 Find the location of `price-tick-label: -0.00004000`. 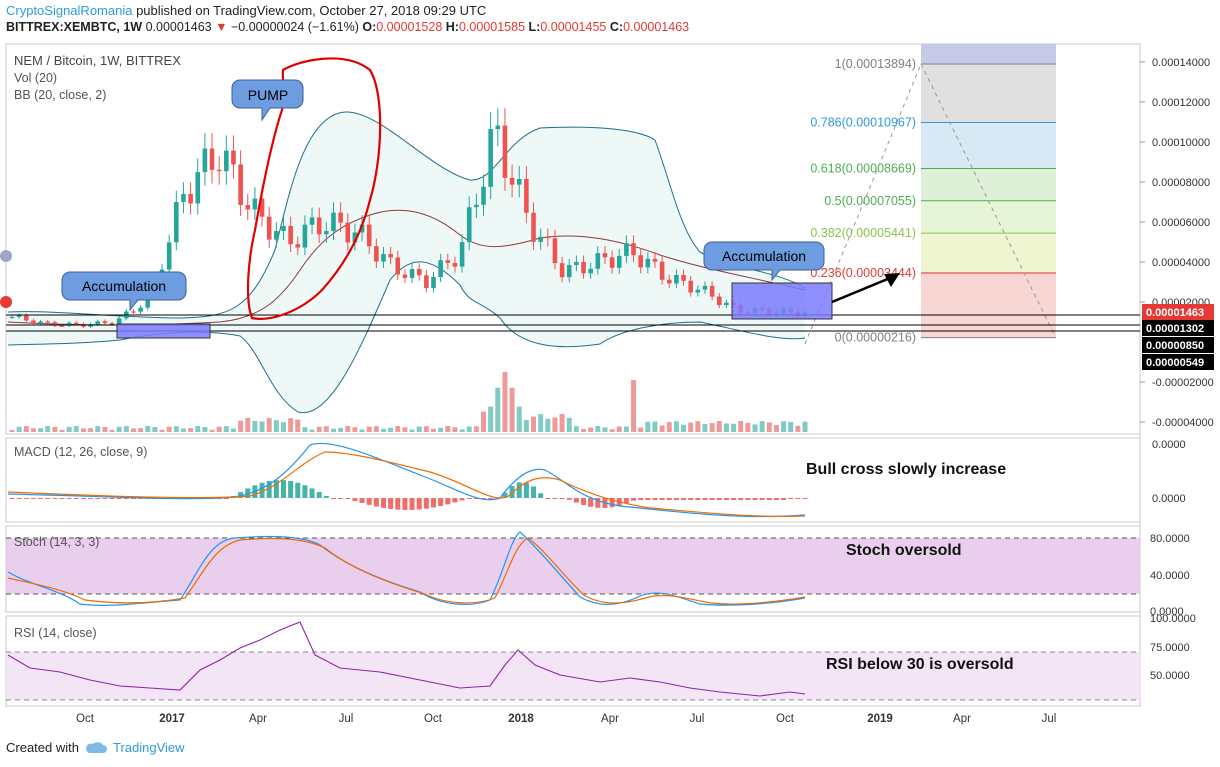

price-tick-label: -0.00004000 is located at coordinates (1183, 423).